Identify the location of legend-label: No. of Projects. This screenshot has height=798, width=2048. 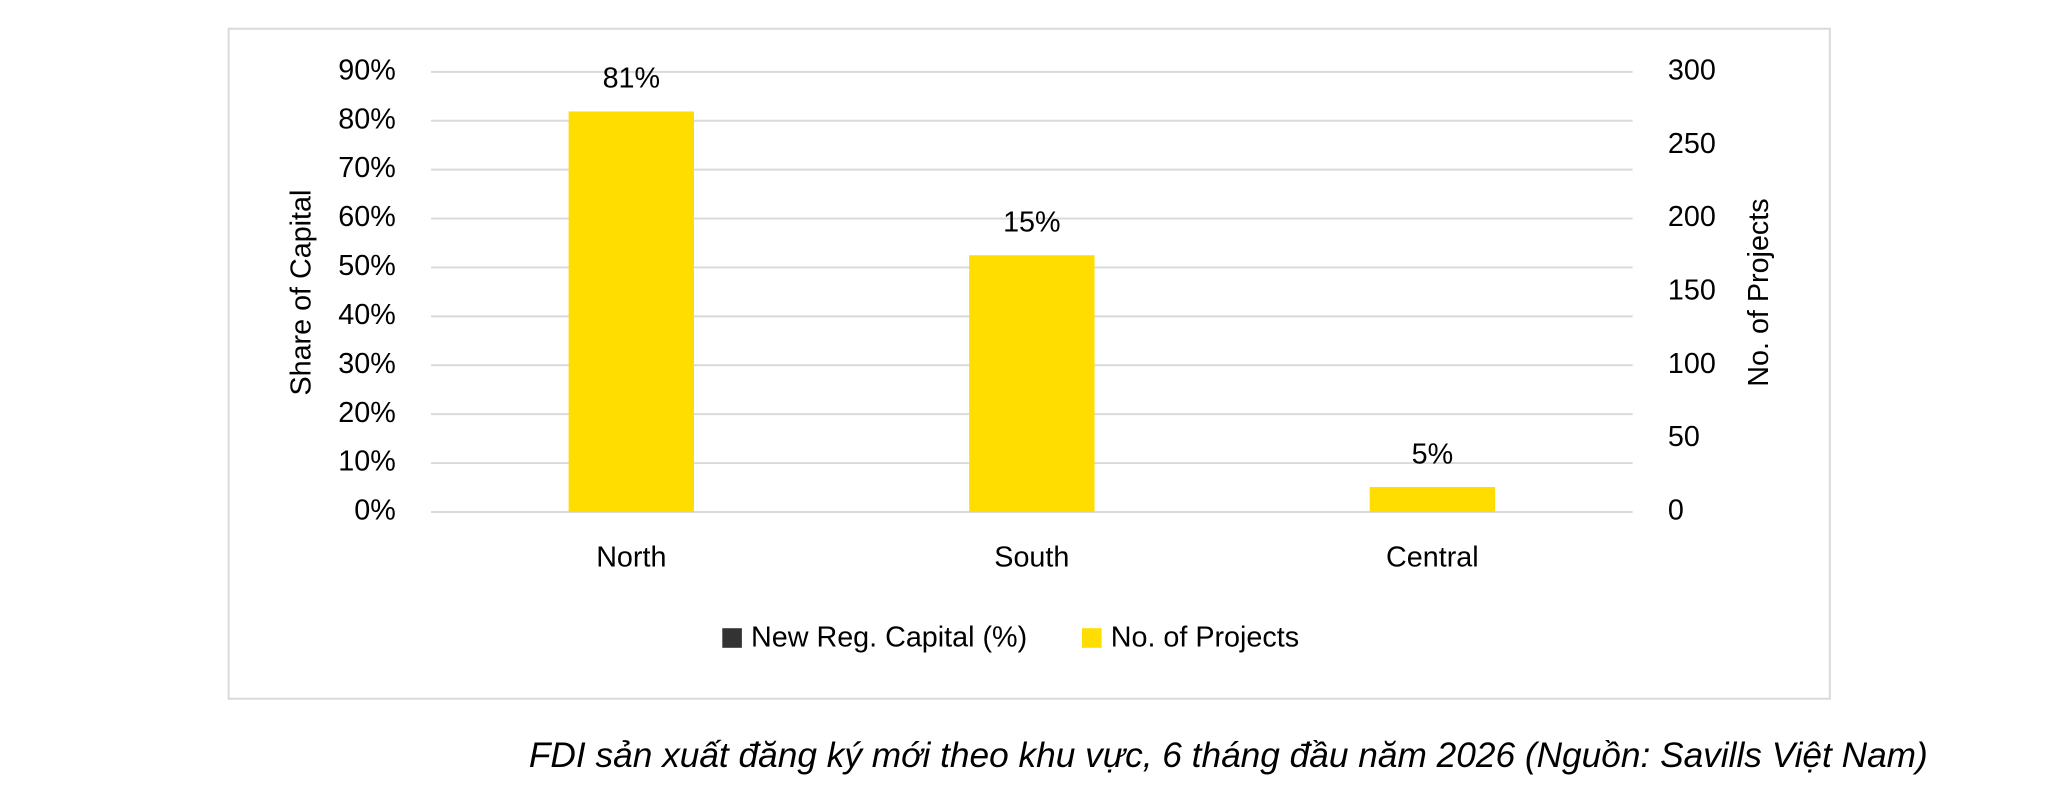
(1205, 637).